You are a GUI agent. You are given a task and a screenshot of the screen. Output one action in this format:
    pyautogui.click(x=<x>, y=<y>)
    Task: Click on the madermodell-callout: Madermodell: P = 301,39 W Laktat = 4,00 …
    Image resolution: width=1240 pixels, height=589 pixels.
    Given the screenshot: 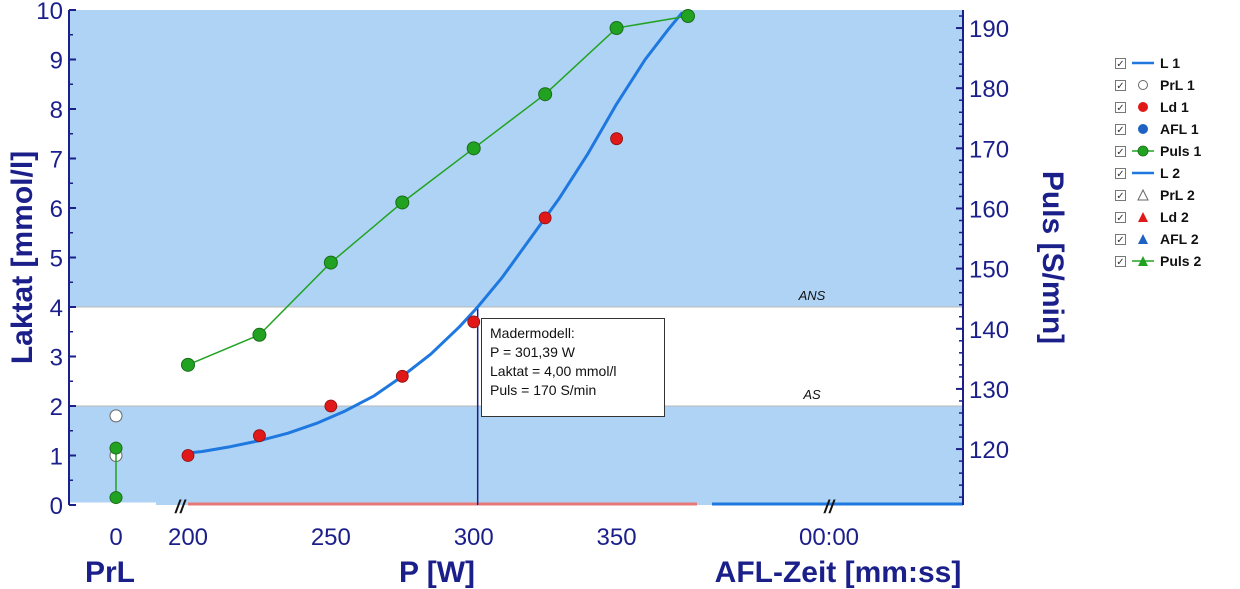 What is the action you would take?
    pyautogui.click(x=573, y=367)
    